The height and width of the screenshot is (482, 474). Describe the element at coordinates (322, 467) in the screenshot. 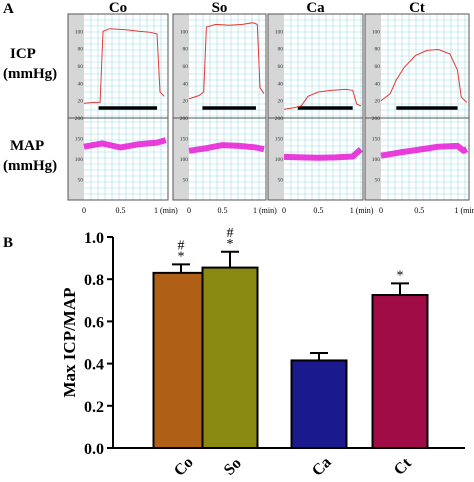

I see `x-tick-label: Ca` at that location.